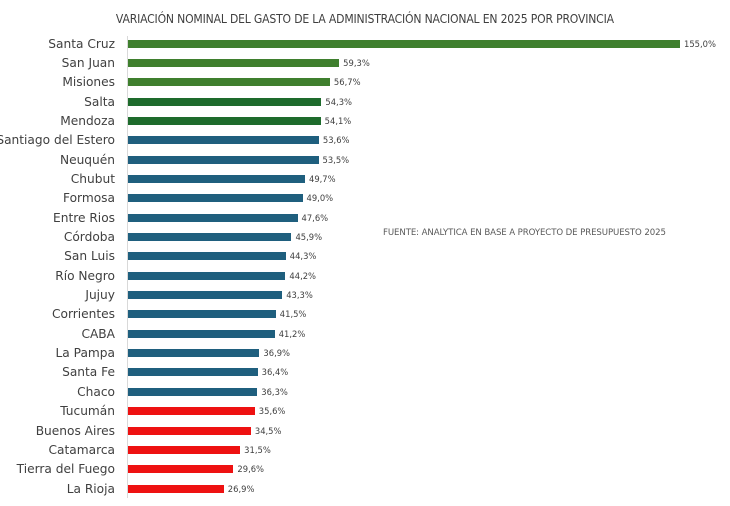 Image resolution: width=730 pixels, height=506 pixels. I want to click on value-label: 49,0%, so click(320, 198).